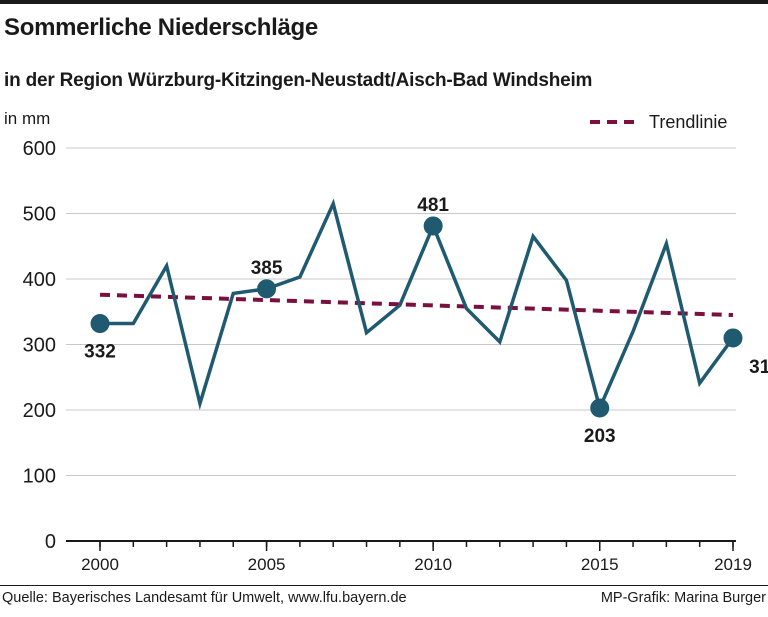  Describe the element at coordinates (39, 346) in the screenshot. I see `y-tick-label: 300` at that location.